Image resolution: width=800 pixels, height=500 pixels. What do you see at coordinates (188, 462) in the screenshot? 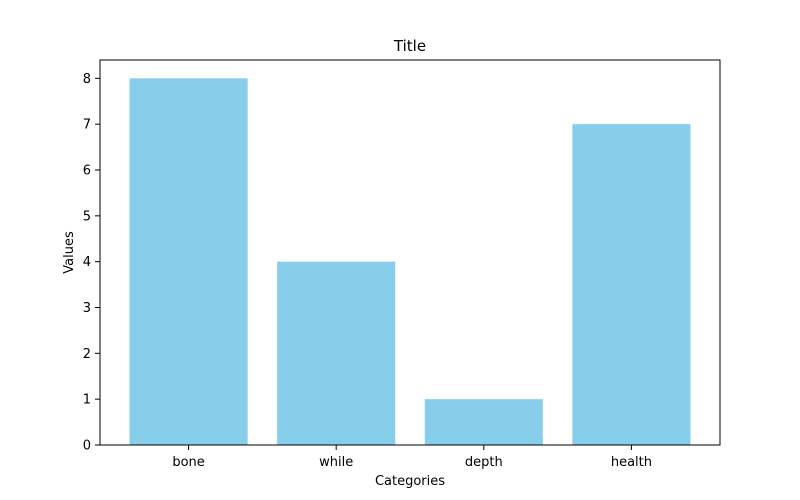
I see `x-tick-label-bone: bone` at bounding box center [188, 462].